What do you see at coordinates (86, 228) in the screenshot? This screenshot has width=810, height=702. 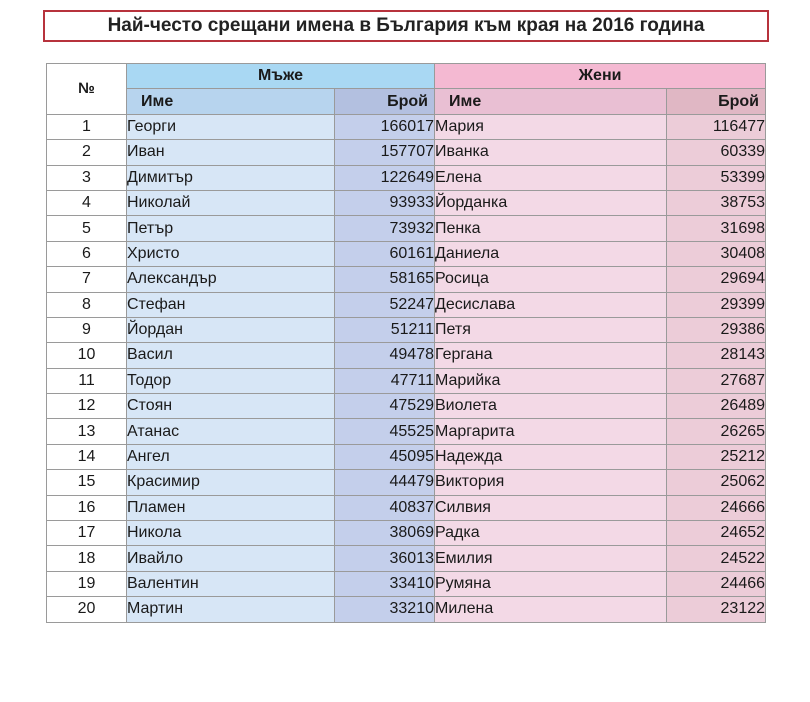 I see `rank-cell: 5` at bounding box center [86, 228].